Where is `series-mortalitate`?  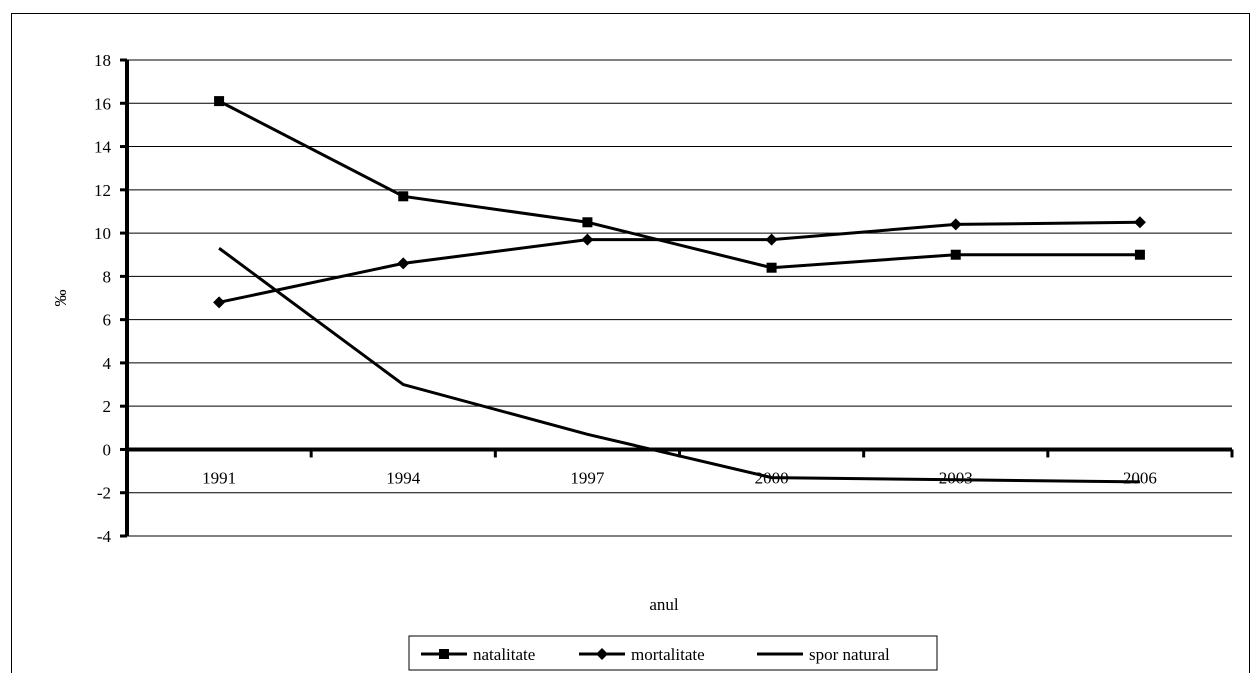 series-mortalitate is located at coordinates (679, 262).